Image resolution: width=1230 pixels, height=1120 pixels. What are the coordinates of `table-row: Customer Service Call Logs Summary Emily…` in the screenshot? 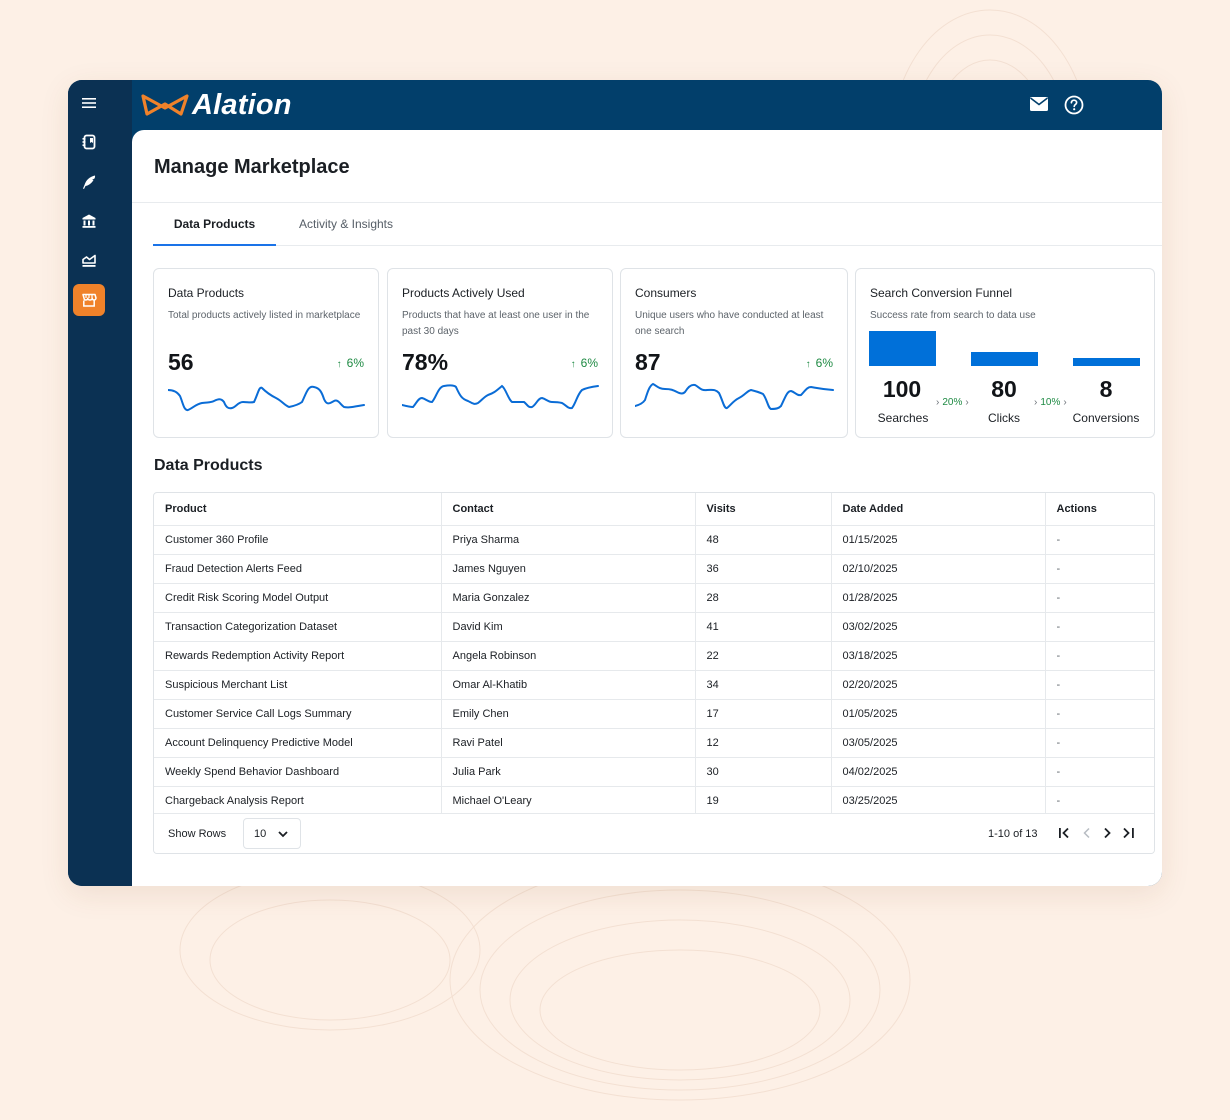 It's located at (654, 714).